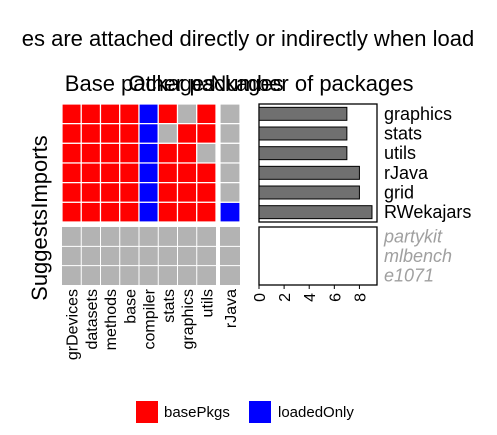  I want to click on column-tick-label: grDevices, so click(73, 324).